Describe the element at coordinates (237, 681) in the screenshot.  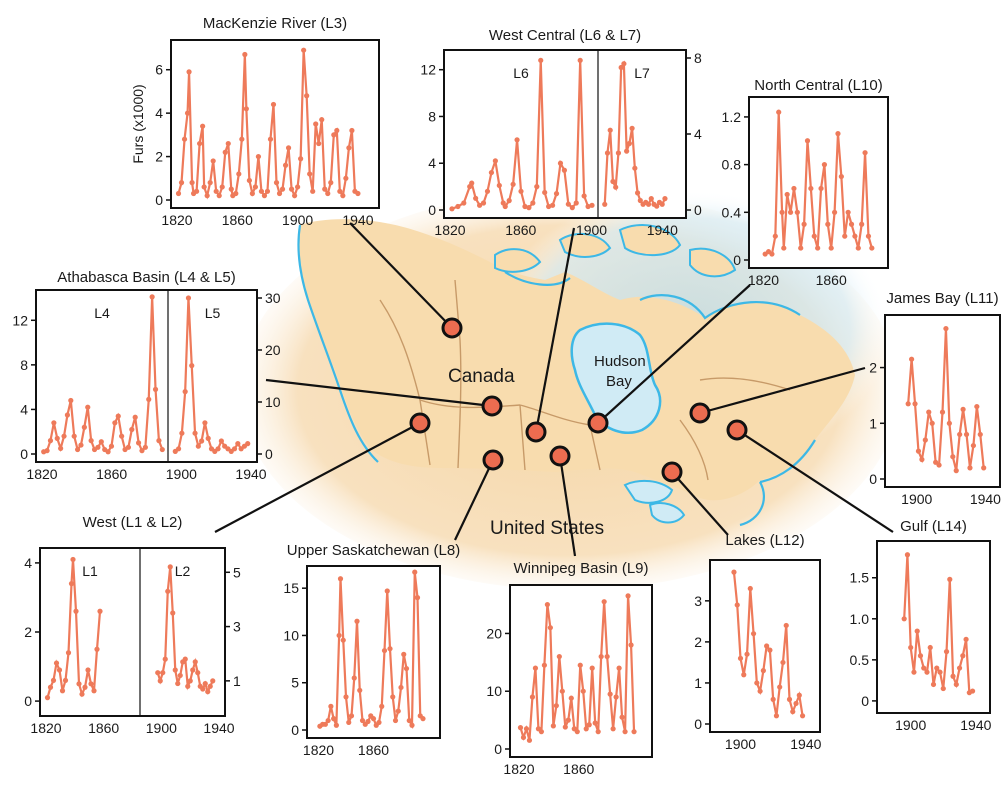
I see `y-right-tick-label-0: 1` at that location.